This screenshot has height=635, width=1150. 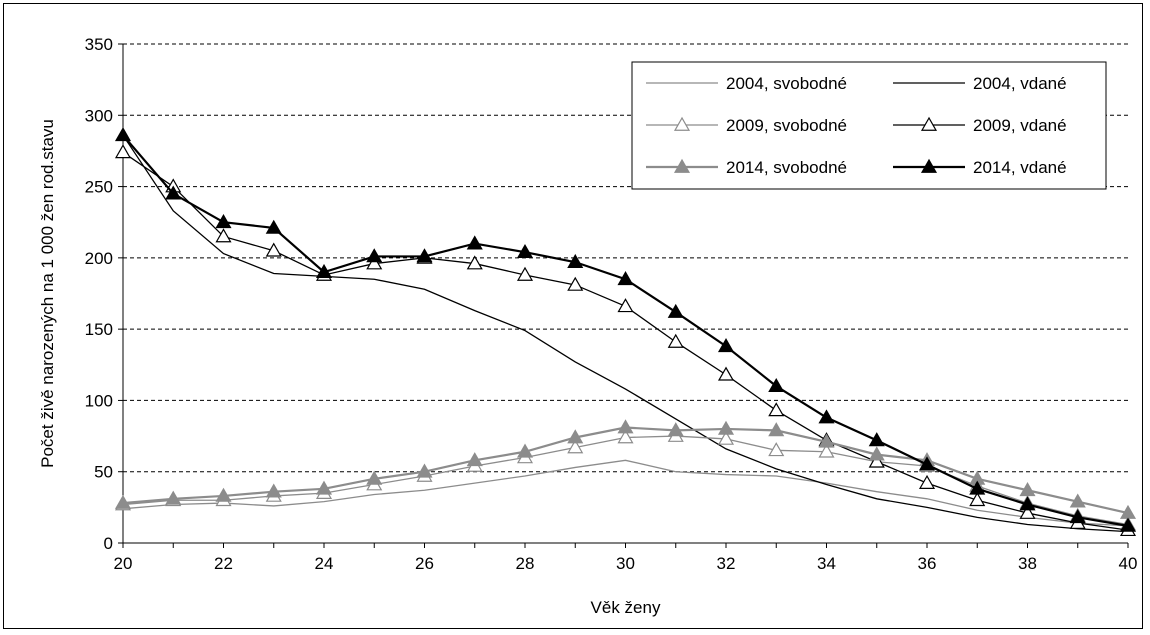 What do you see at coordinates (99, 115) in the screenshot?
I see `y-tick-label: 300` at bounding box center [99, 115].